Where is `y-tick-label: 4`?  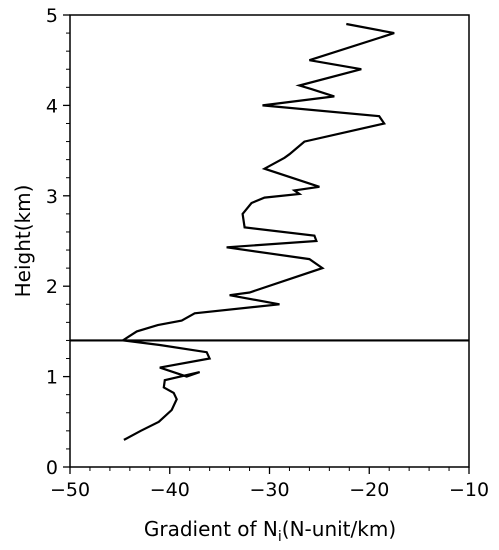
y-tick-label: 4 is located at coordinates (52, 106).